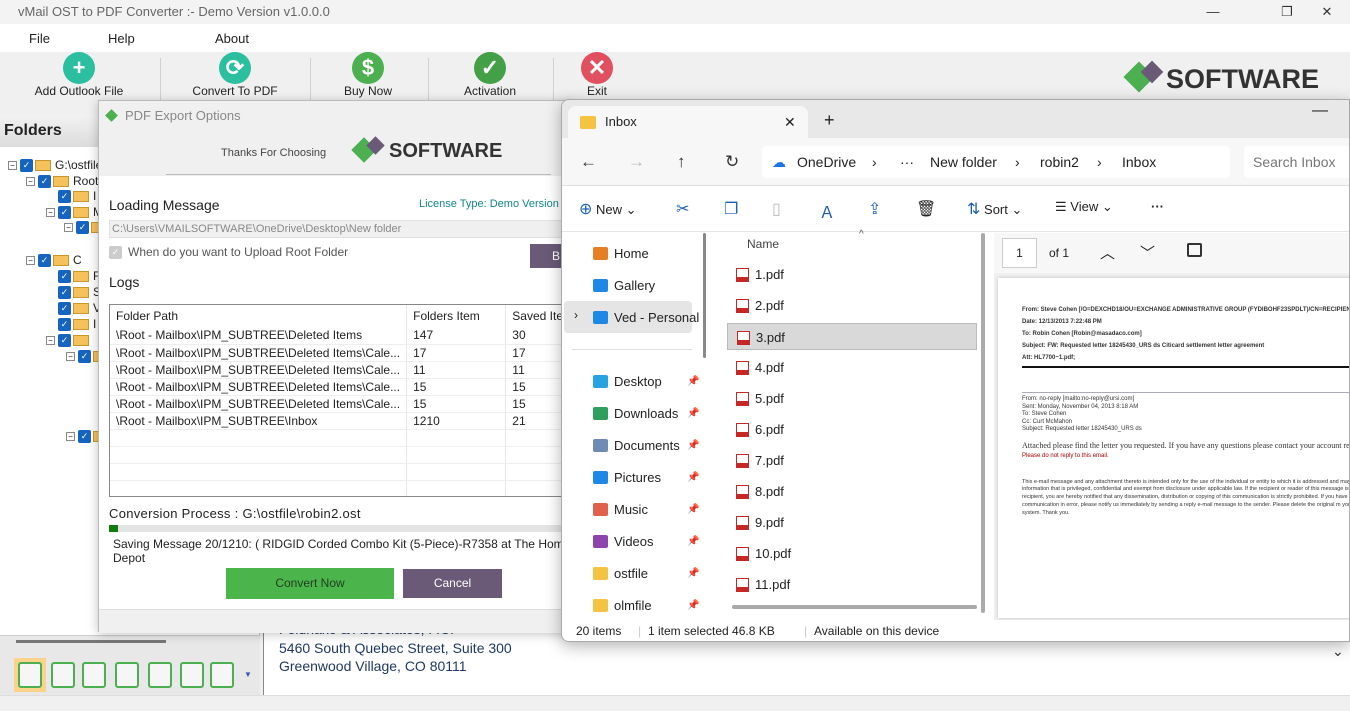 The height and width of the screenshot is (711, 1350). What do you see at coordinates (875, 209) in the screenshot?
I see `share-icon: ⇪` at bounding box center [875, 209].